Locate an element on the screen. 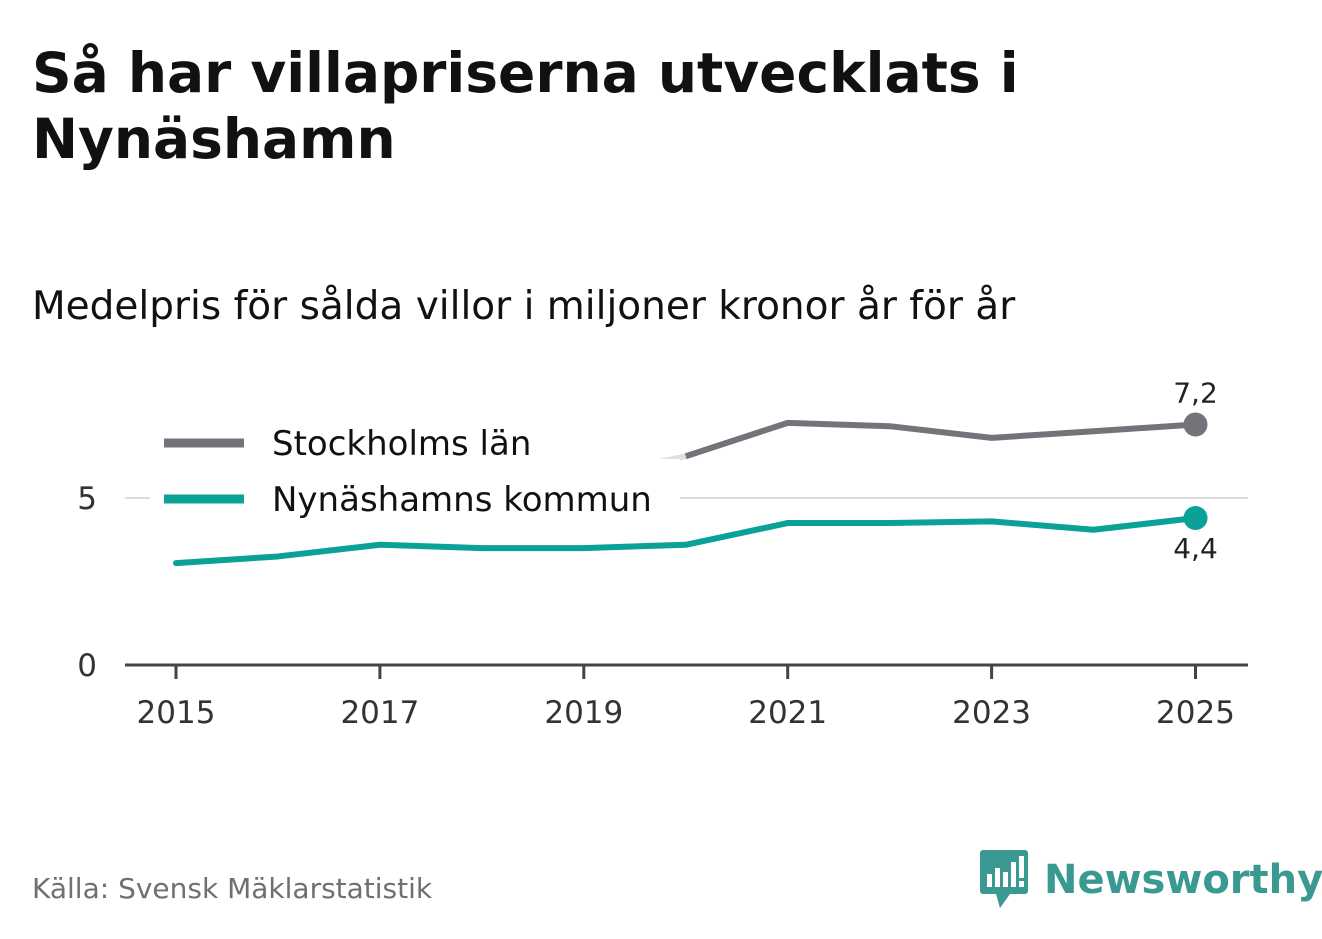 The width and height of the screenshot is (1322, 939). newsworthy-logo-text: Newsworthy is located at coordinates (1183, 880).